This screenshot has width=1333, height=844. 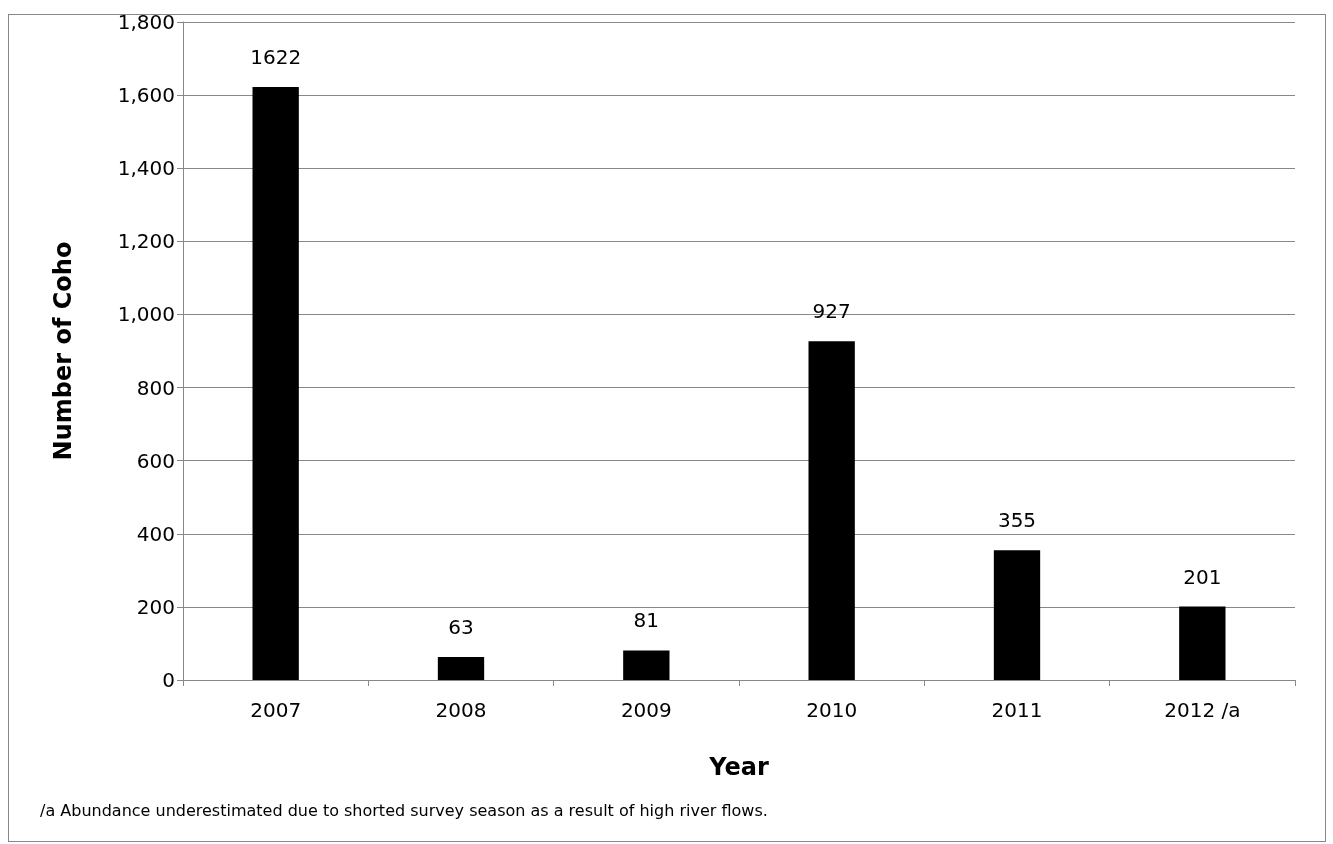 What do you see at coordinates (404, 810) in the screenshot?
I see `text: /a Abundance underestimated due to shorted survey season as a result of high river flows.` at bounding box center [404, 810].